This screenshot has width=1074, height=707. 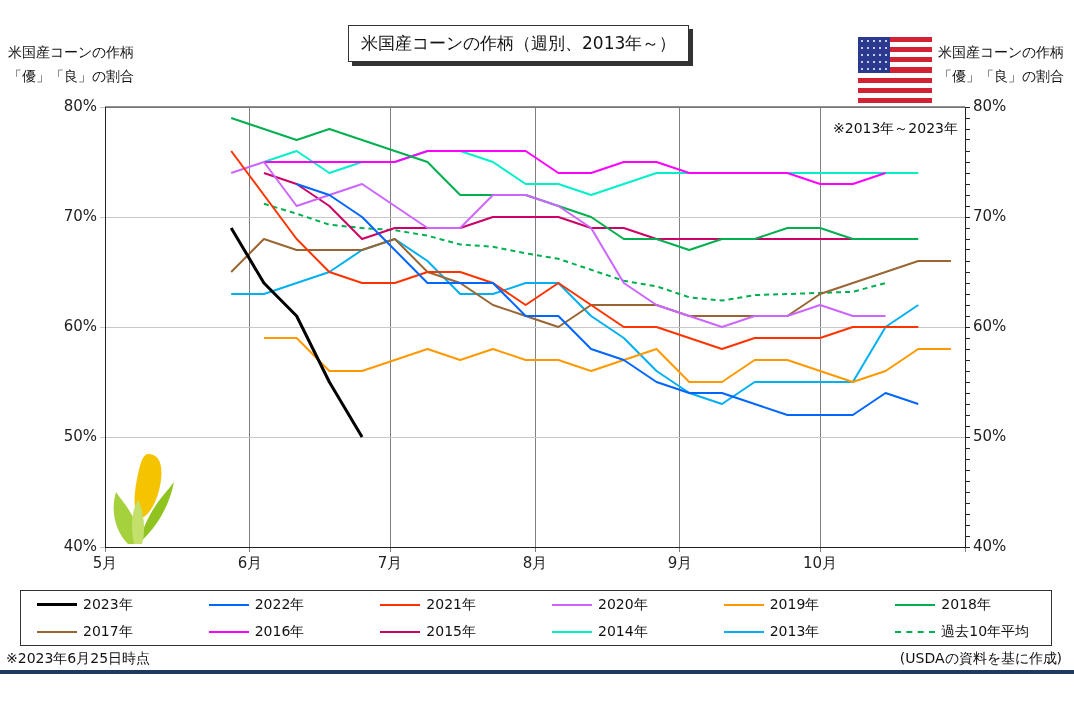 I want to click on x-tick-label: 9月, so click(x=680, y=562).